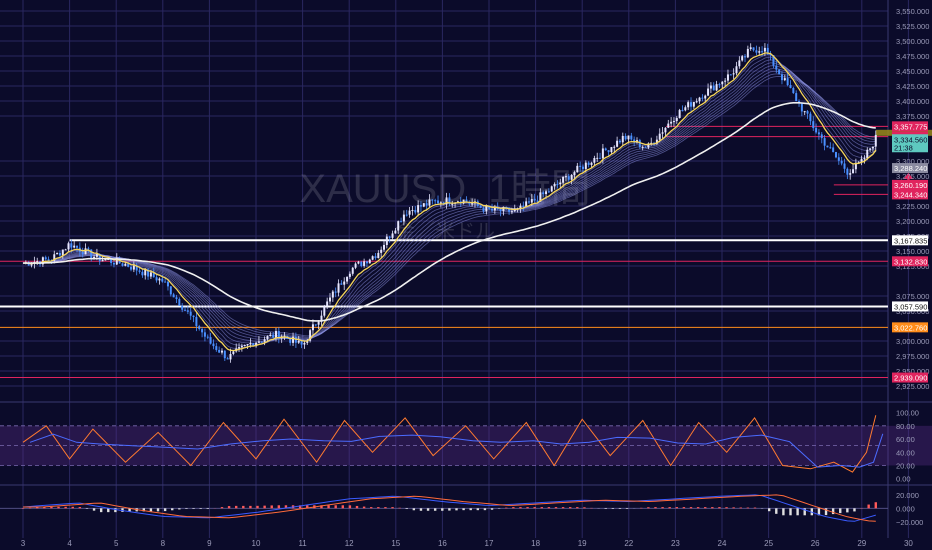 This screenshot has width=932, height=550. What do you see at coordinates (910, 261) in the screenshot?
I see `level-badge: 3,132.830` at bounding box center [910, 261].